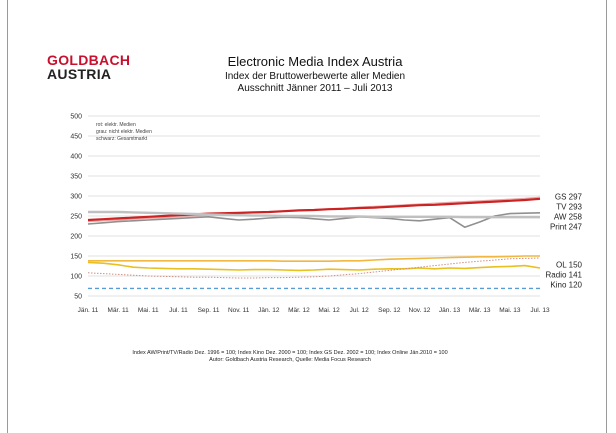  Describe the element at coordinates (209, 310) in the screenshot. I see `x-tick-label: Sep. 11` at that location.